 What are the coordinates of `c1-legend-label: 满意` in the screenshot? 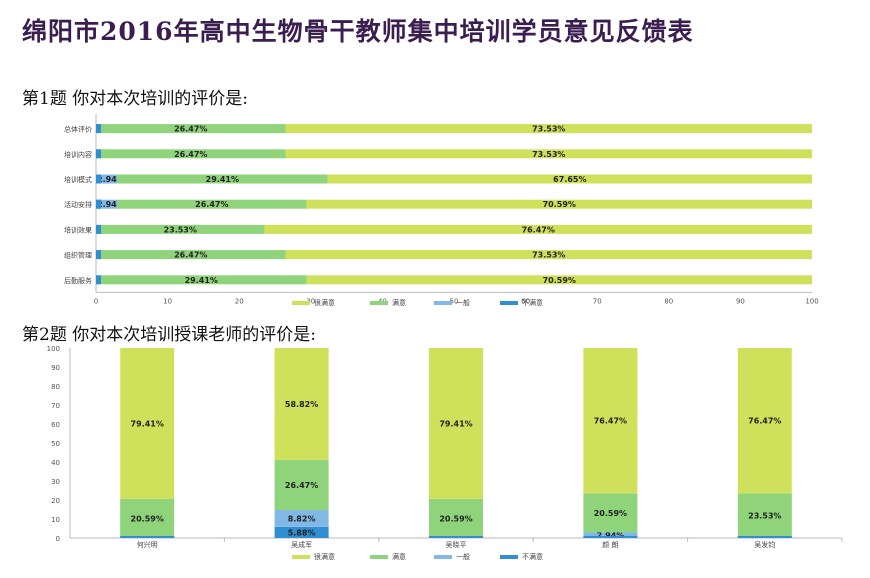 It's located at (399, 302).